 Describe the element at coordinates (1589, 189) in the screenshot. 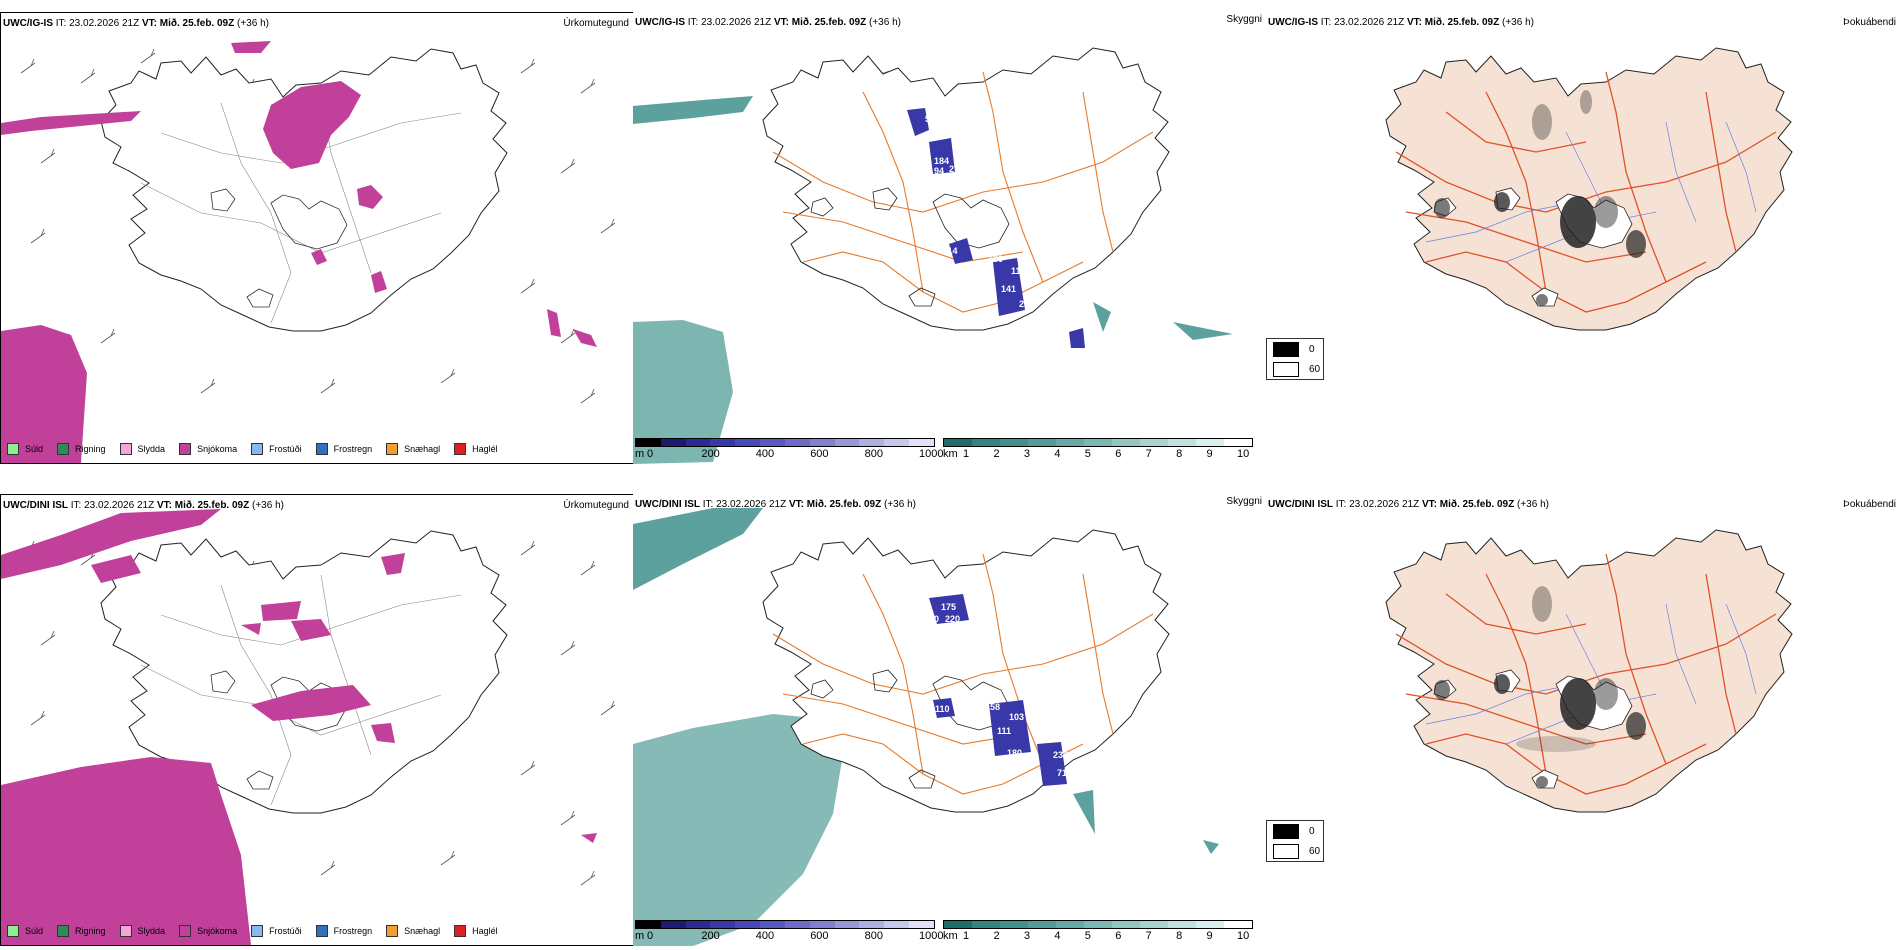

I see `fog-map` at that location.